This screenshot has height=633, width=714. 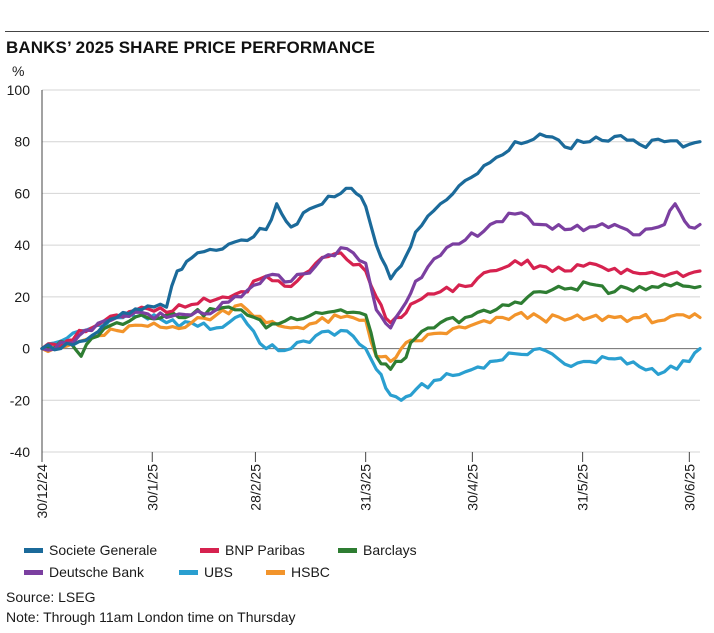 I want to click on legend-item-societe-generale: Societe Generale, so click(x=112, y=550).